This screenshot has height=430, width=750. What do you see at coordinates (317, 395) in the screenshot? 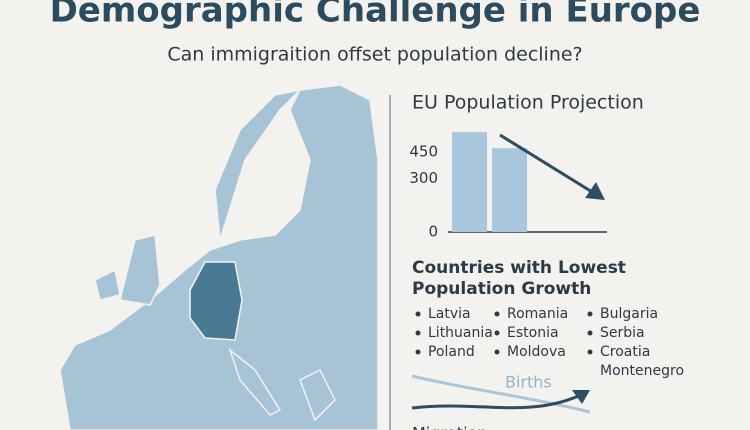
I see `balkans` at bounding box center [317, 395].